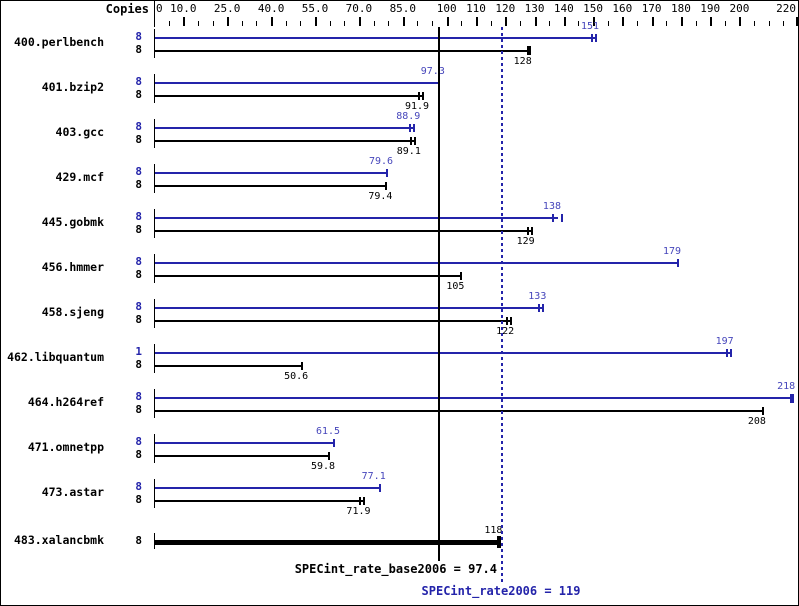 The width and height of the screenshot is (799, 606). Describe the element at coordinates (271, 8) in the screenshot. I see `axis-tick-label: 40.0` at that location.